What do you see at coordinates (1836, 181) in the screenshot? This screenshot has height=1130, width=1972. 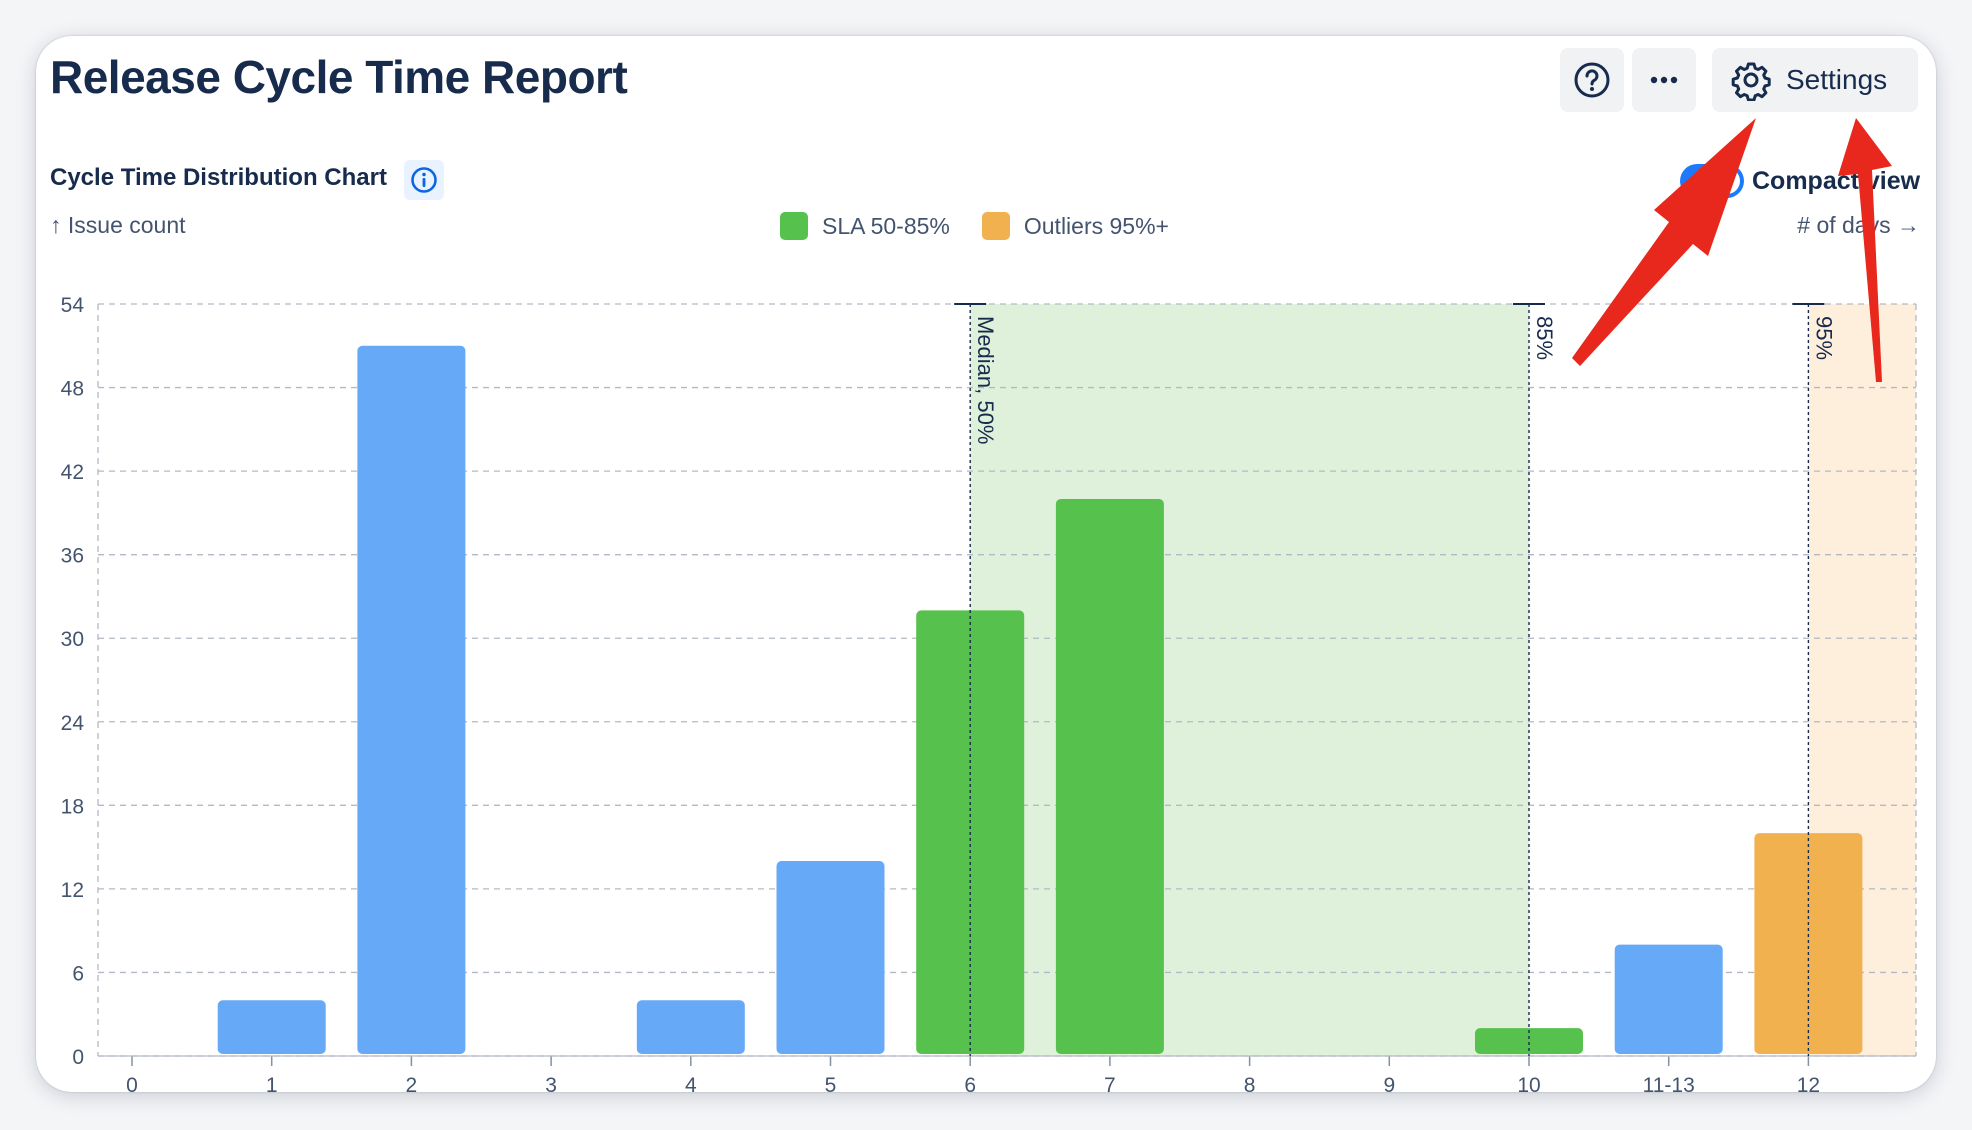 I see `compact-view-label: Compact view` at bounding box center [1836, 181].